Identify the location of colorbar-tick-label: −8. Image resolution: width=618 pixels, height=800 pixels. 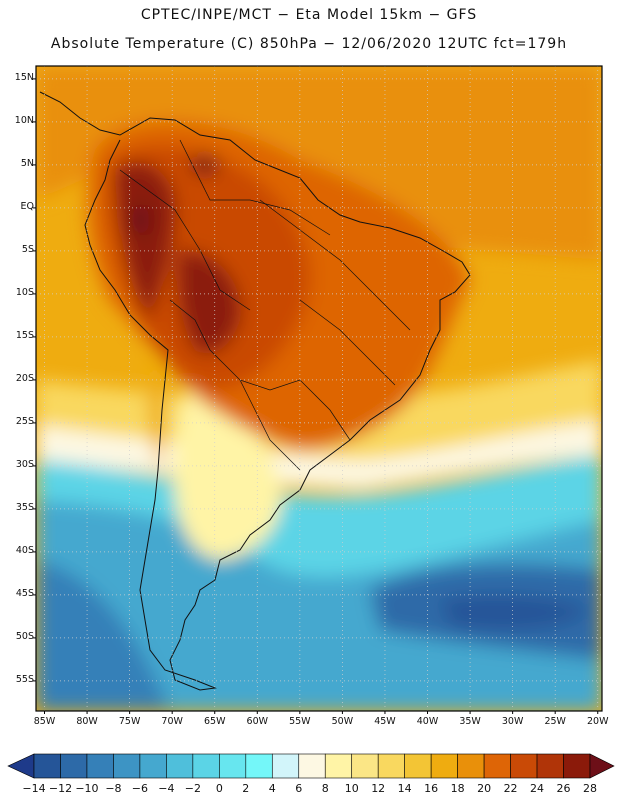
(113, 788).